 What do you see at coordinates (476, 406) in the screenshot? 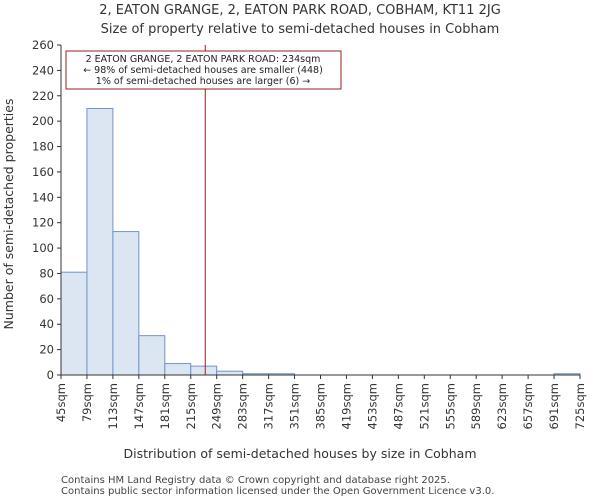
I see `x-tick-label: 589sqm` at bounding box center [476, 406].